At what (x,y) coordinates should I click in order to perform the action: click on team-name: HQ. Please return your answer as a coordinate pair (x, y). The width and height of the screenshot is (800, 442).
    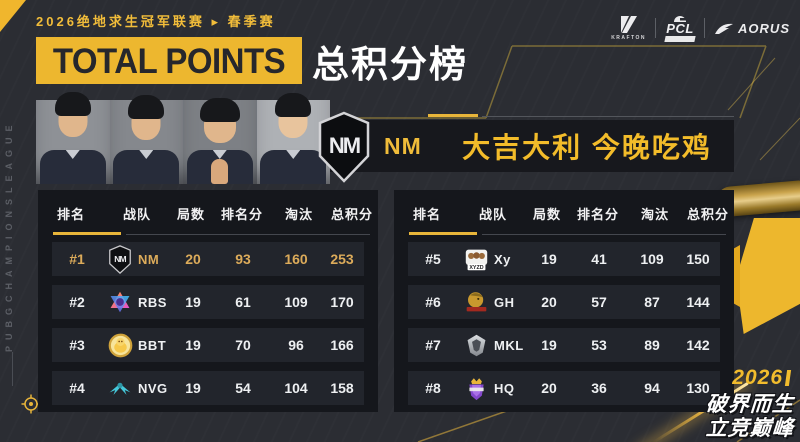
    Looking at the image, I should click on (504, 388).